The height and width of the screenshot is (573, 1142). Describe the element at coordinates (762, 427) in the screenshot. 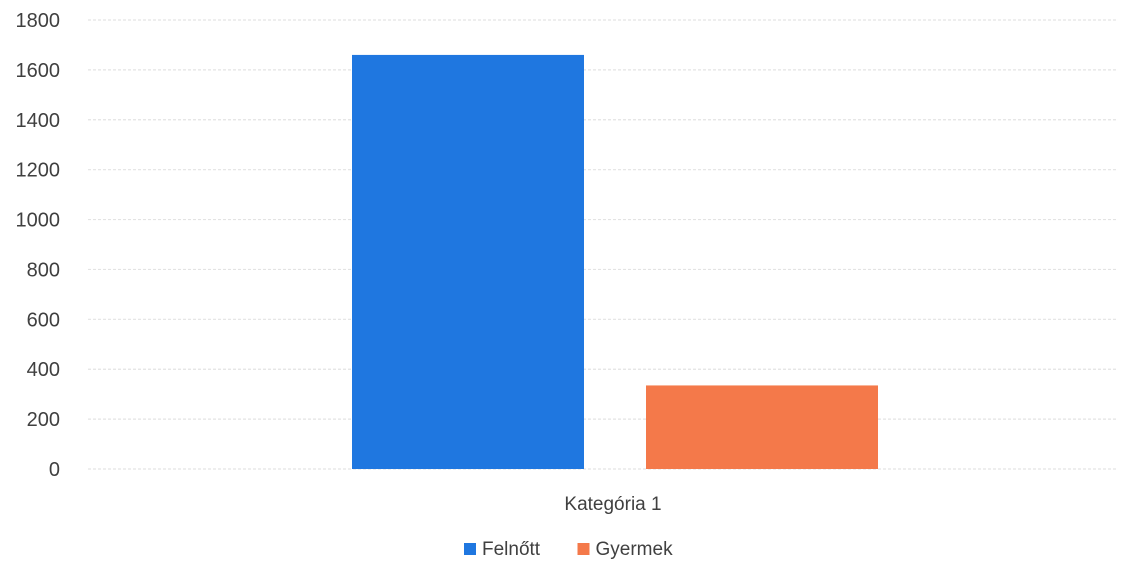

I see `bar-gyermek` at that location.